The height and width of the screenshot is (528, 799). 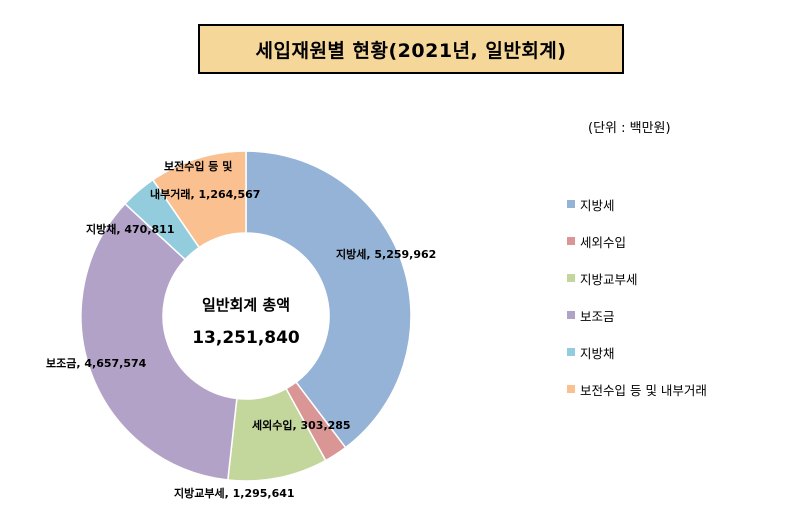 What do you see at coordinates (159, 341) in the screenshot?
I see `slice-subsidy` at bounding box center [159, 341].